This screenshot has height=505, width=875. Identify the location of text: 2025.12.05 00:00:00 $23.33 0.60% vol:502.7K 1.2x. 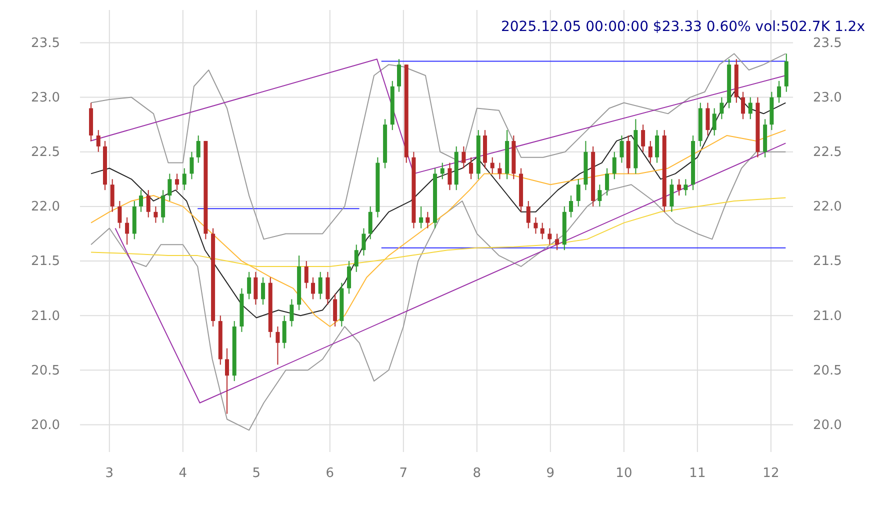
(682, 27).